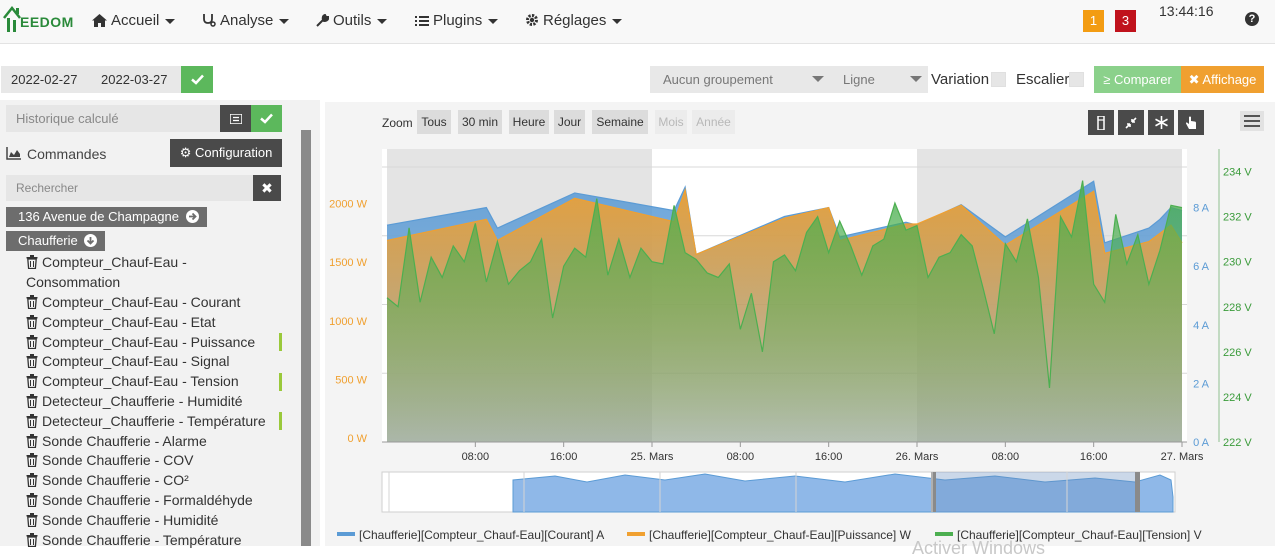  Describe the element at coordinates (620, 122) in the screenshot. I see `zoom-button: Semaine` at that location.